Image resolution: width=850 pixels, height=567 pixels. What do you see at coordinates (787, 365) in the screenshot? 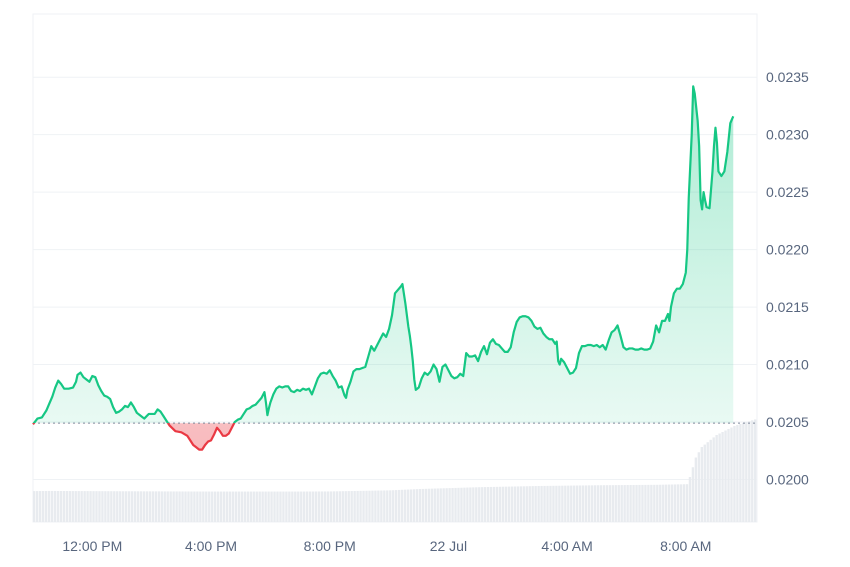
I see `y-tick-label: 0.0210` at bounding box center [787, 365].